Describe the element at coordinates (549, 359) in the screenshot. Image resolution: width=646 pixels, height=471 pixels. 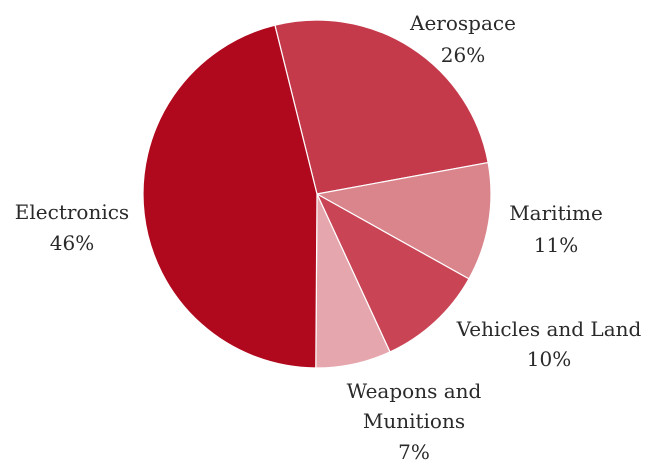
I see `slice-value-vehicles-and-land: 10%` at that location.